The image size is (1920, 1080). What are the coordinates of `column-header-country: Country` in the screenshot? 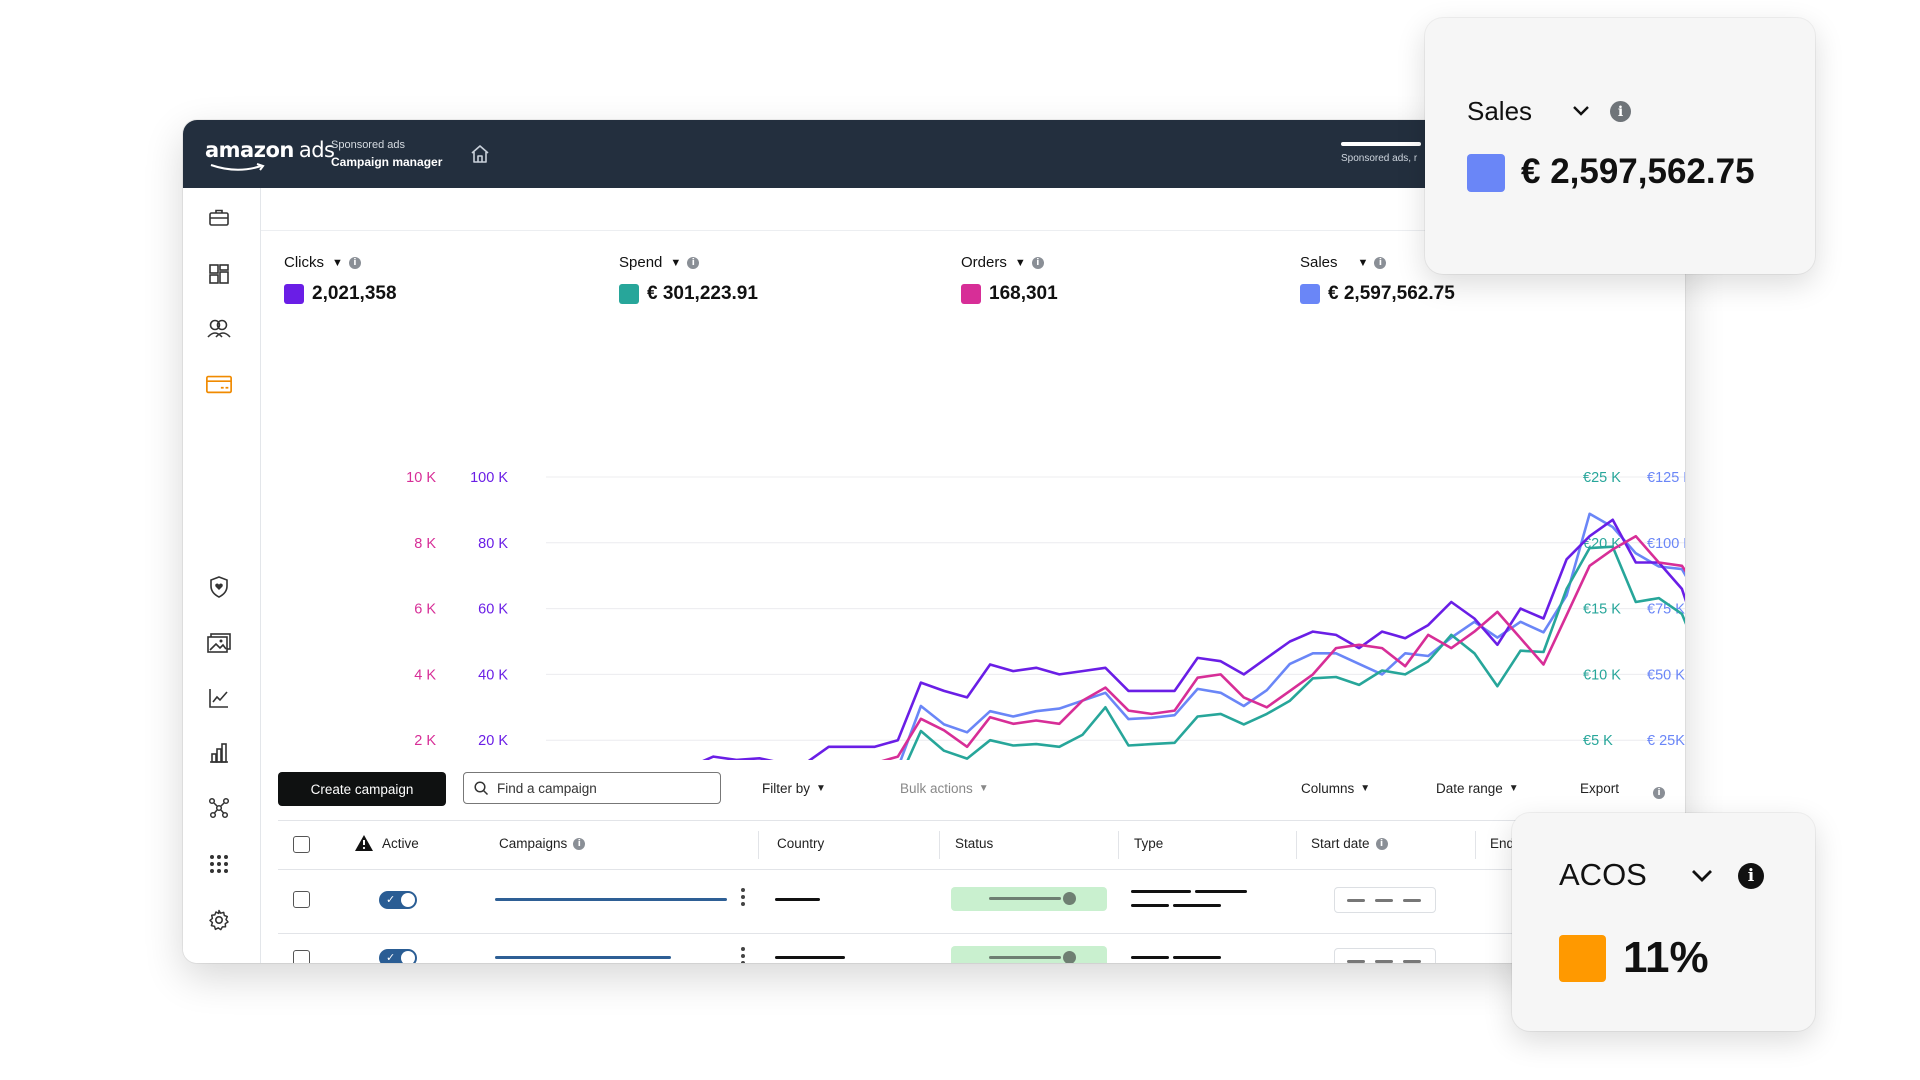 It's located at (800, 843).